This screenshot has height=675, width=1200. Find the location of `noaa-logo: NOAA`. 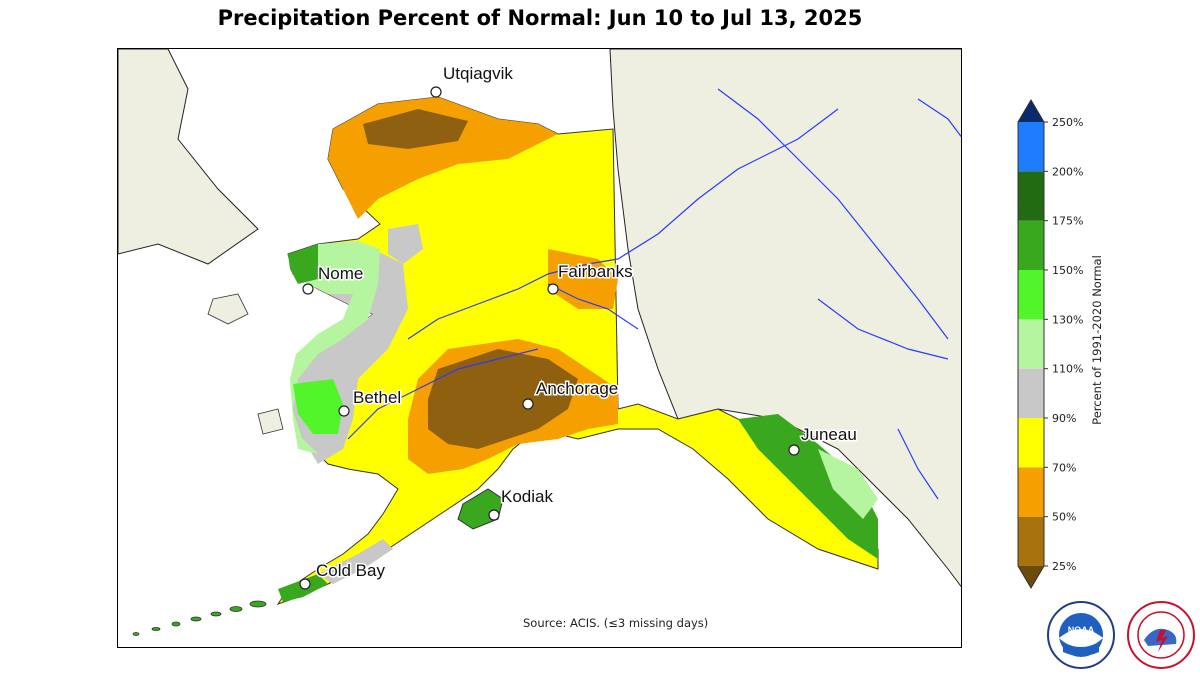

noaa-logo: NOAA is located at coordinates (1081, 635).